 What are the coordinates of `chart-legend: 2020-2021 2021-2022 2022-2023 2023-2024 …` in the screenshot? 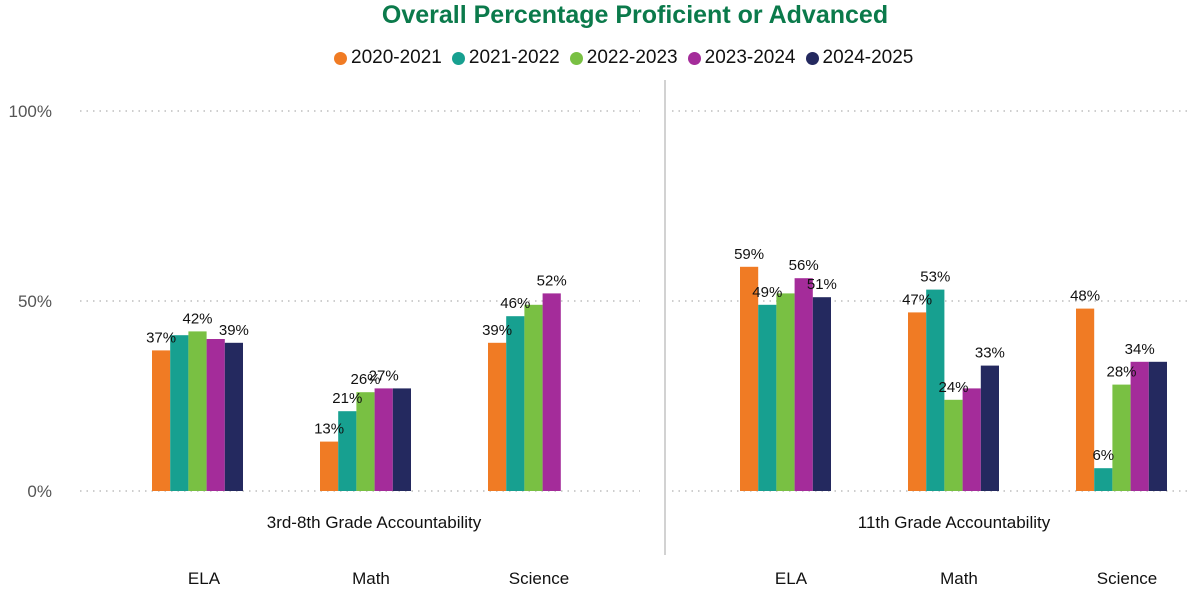 It's located at (628, 58).